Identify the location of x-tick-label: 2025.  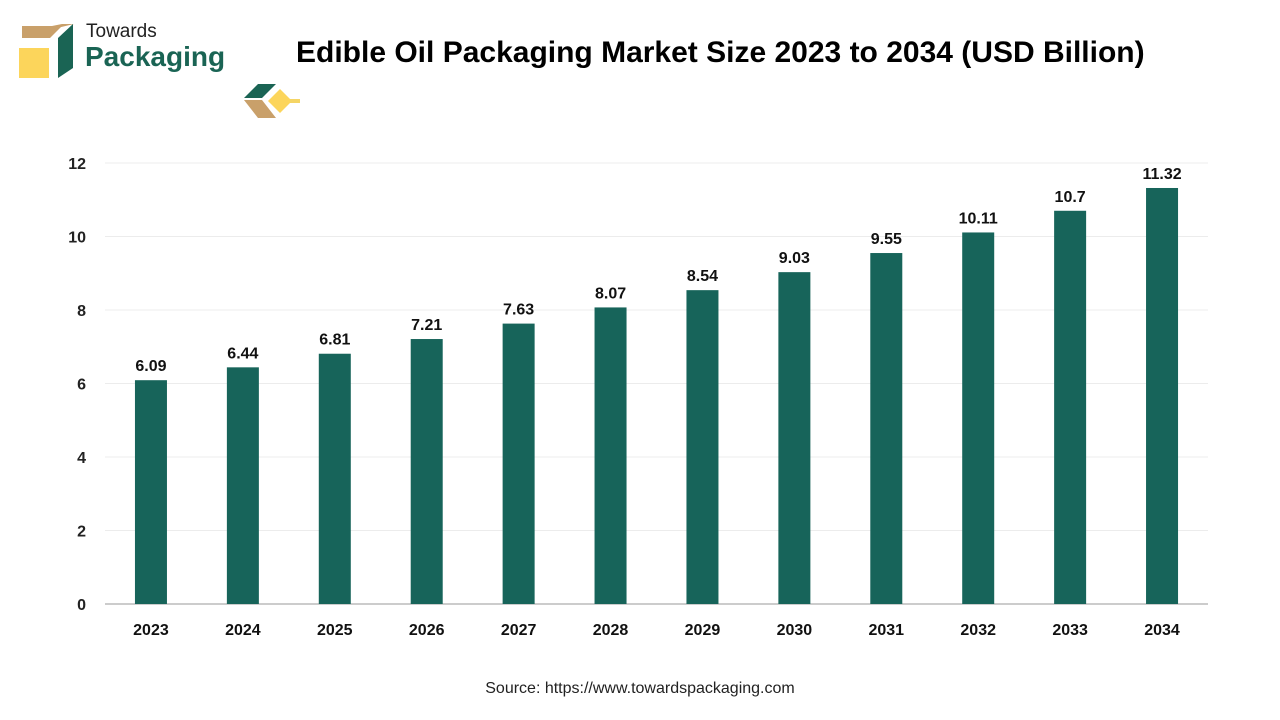
(335, 630).